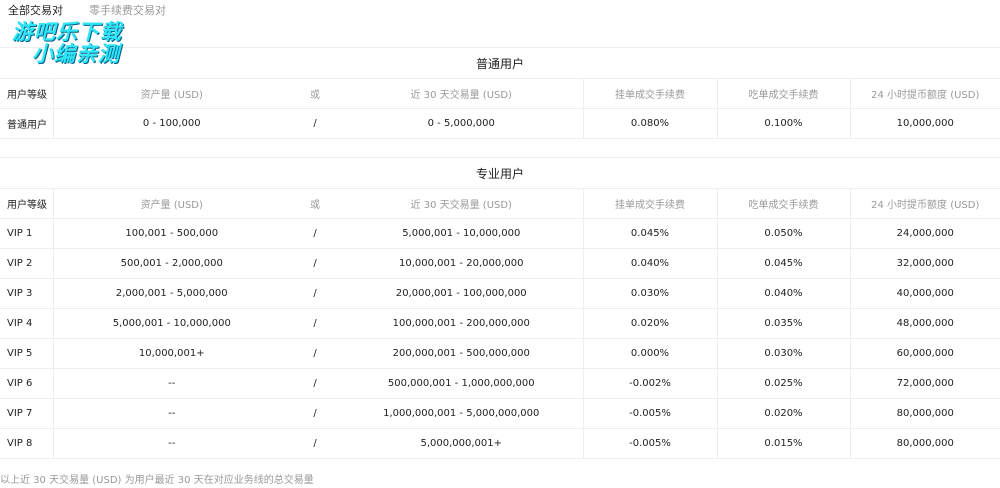 The width and height of the screenshot is (1000, 488). Describe the element at coordinates (462, 413) in the screenshot. I see `table-cell: 1,000,000,001 - 5,000,000,000` at that location.